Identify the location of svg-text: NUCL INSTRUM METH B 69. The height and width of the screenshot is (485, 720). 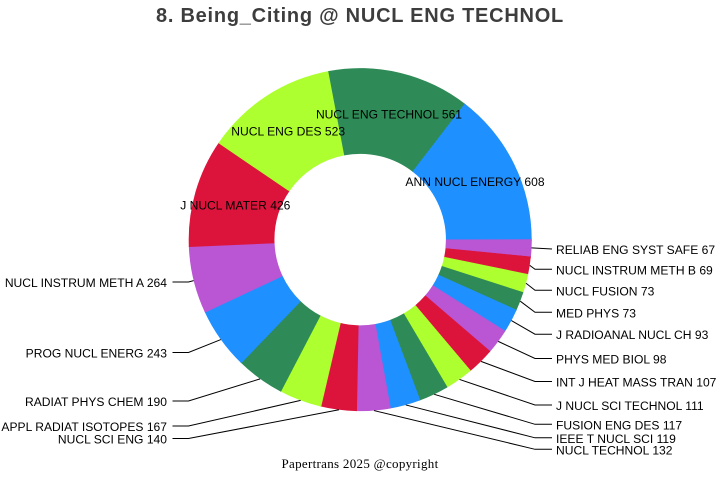
(634, 270).